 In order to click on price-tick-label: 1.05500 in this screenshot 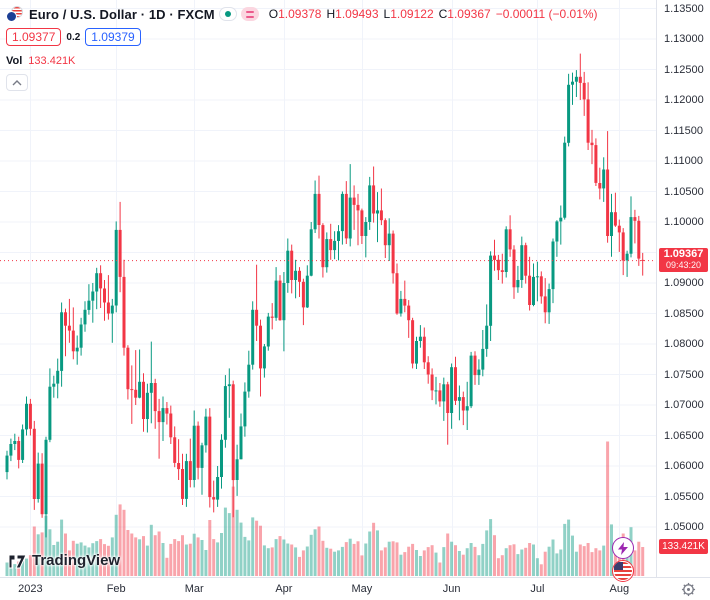, I will do `click(684, 496)`.